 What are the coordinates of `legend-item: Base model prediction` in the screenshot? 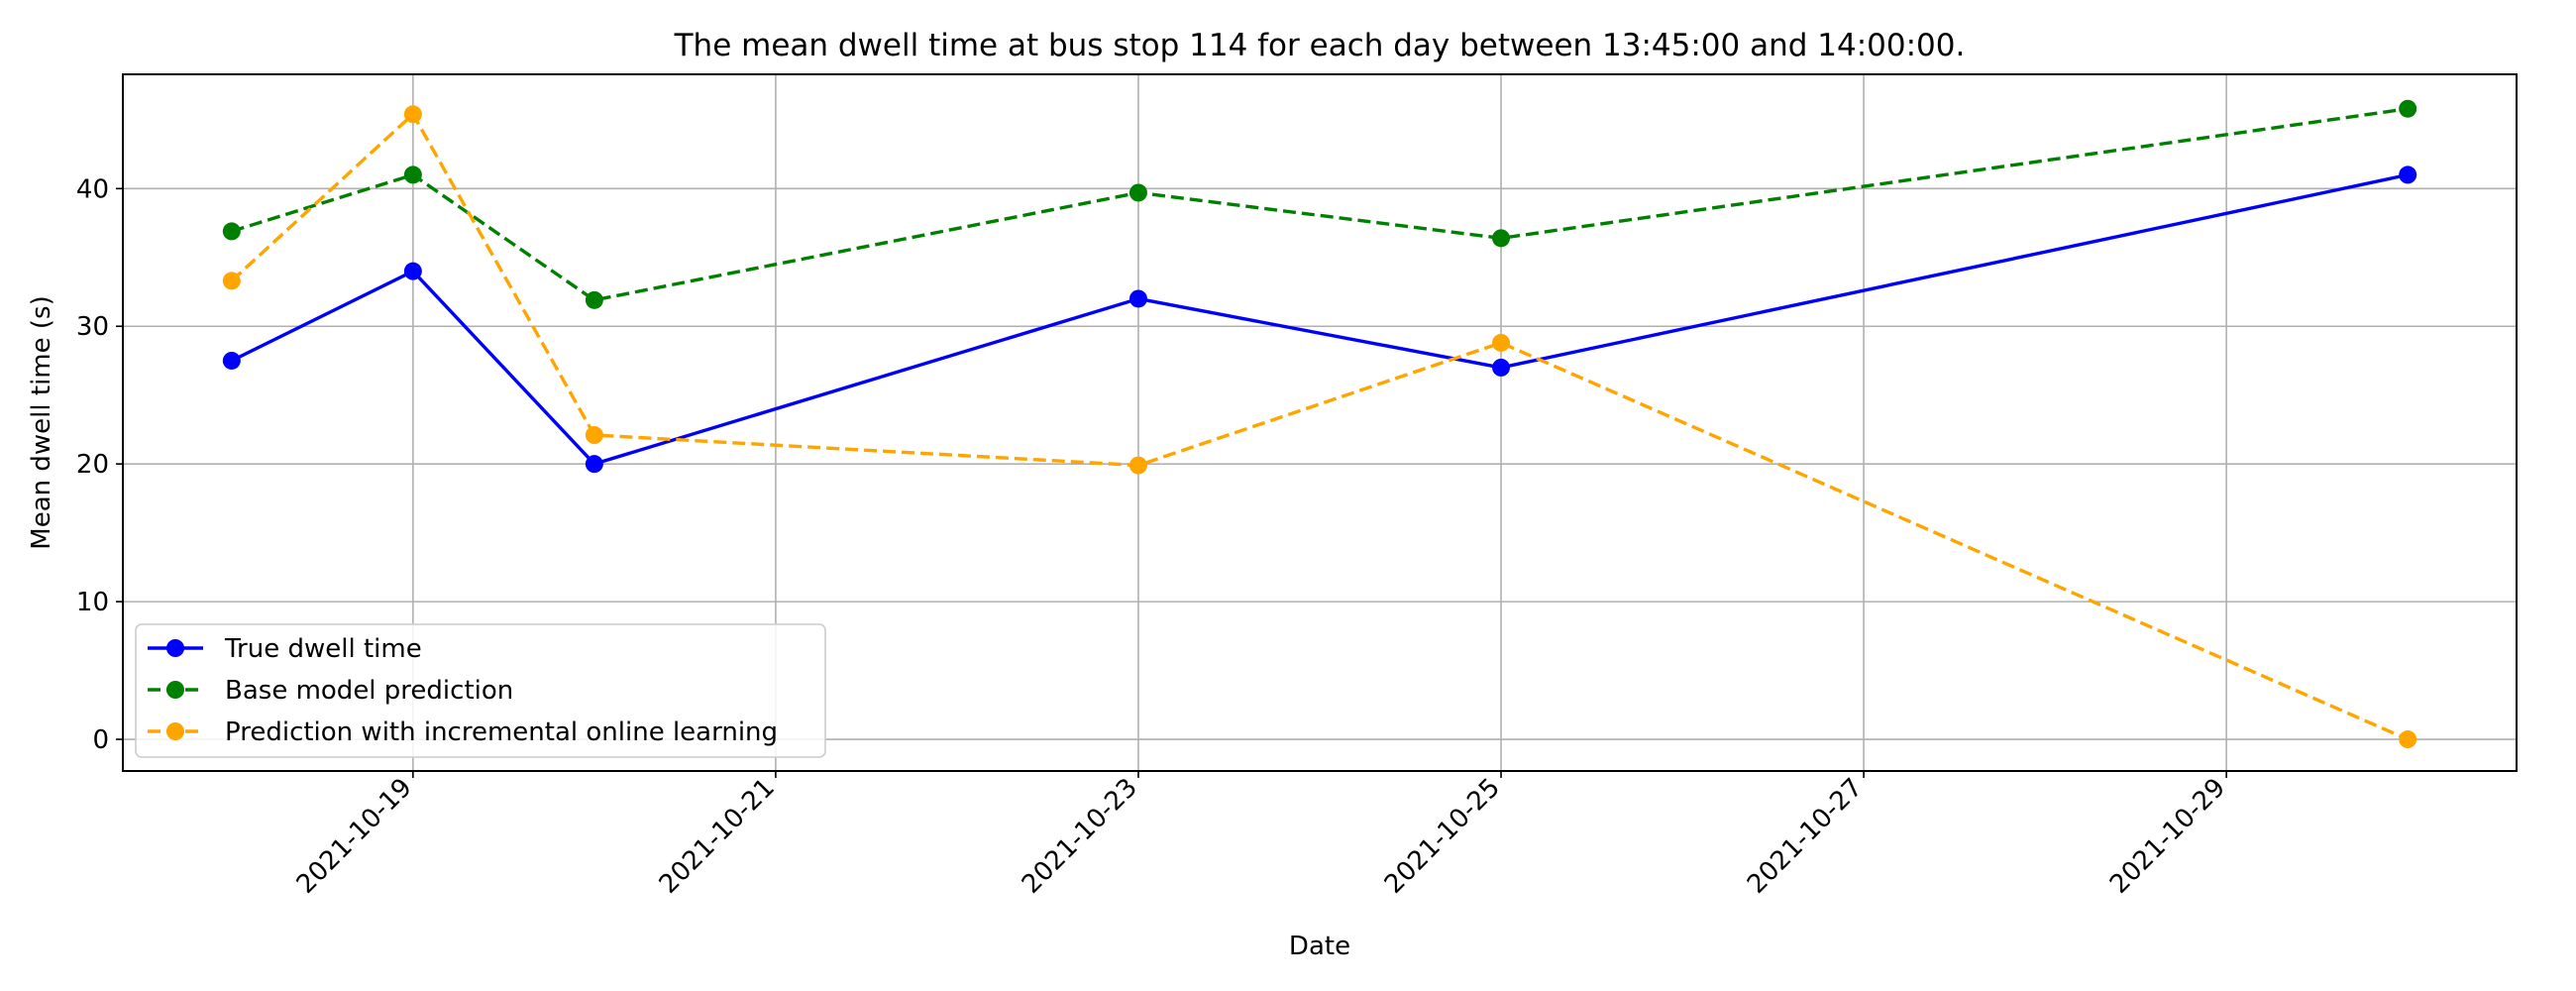 It's located at (331, 691).